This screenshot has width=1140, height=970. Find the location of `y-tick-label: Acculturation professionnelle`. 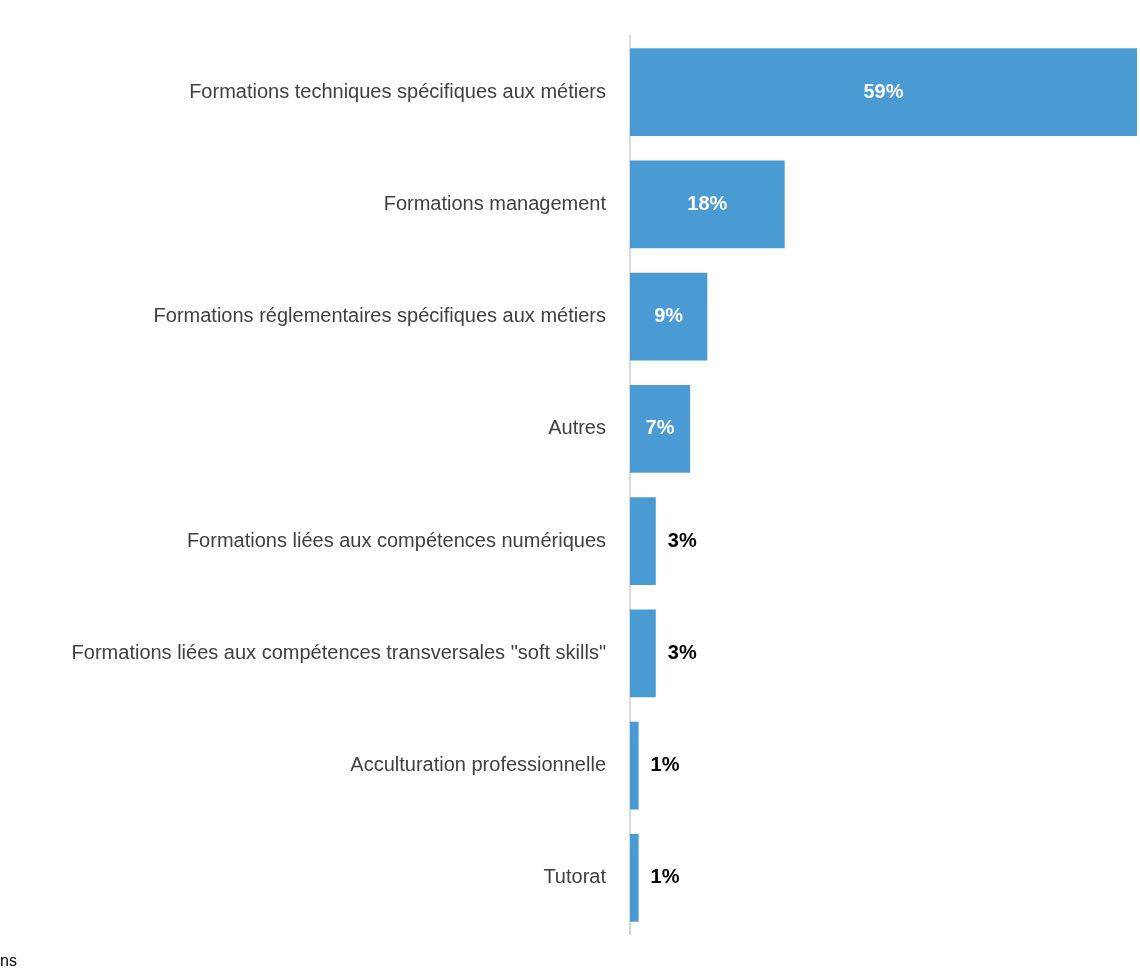

y-tick-label: Acculturation professionnelle is located at coordinates (478, 764).